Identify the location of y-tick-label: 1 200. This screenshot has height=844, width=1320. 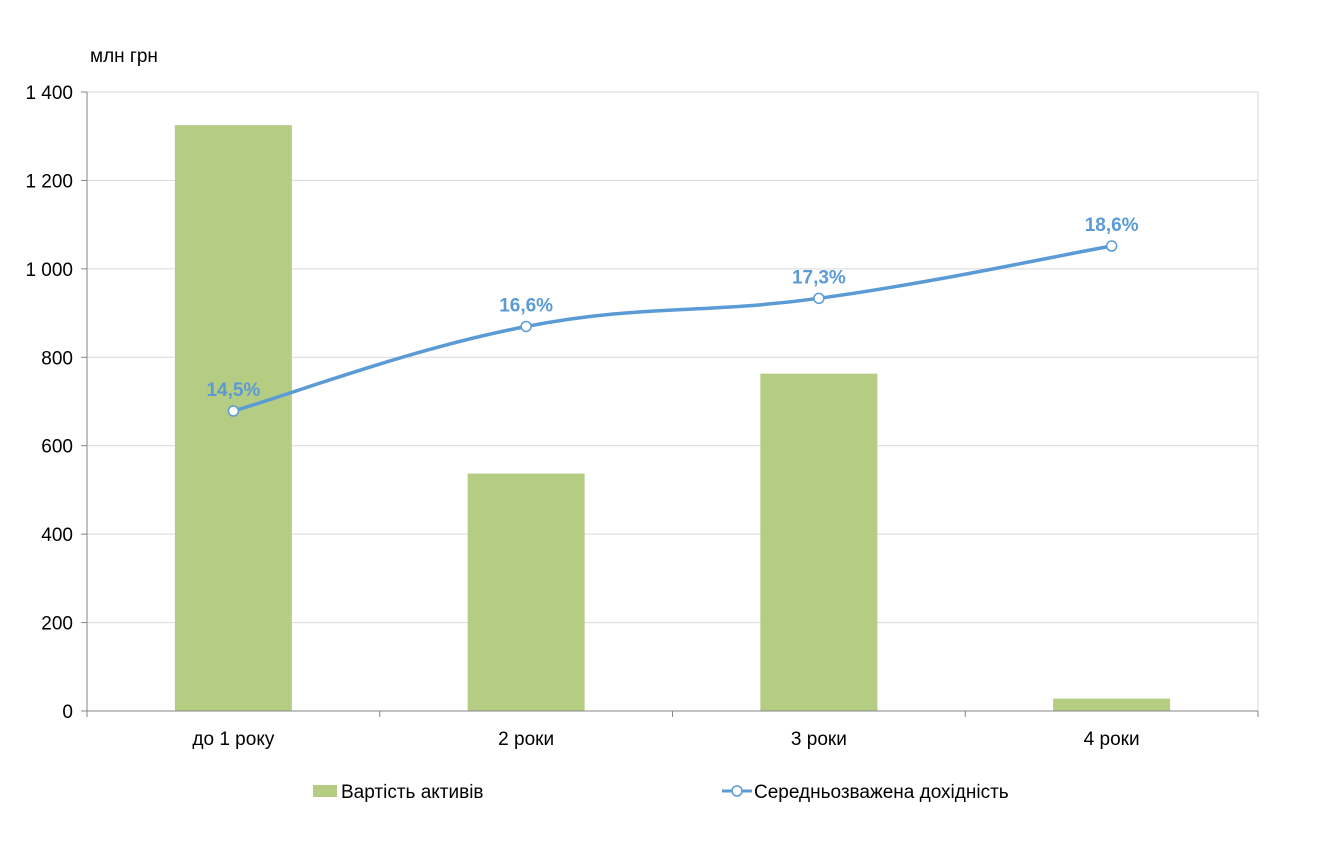
(49, 181).